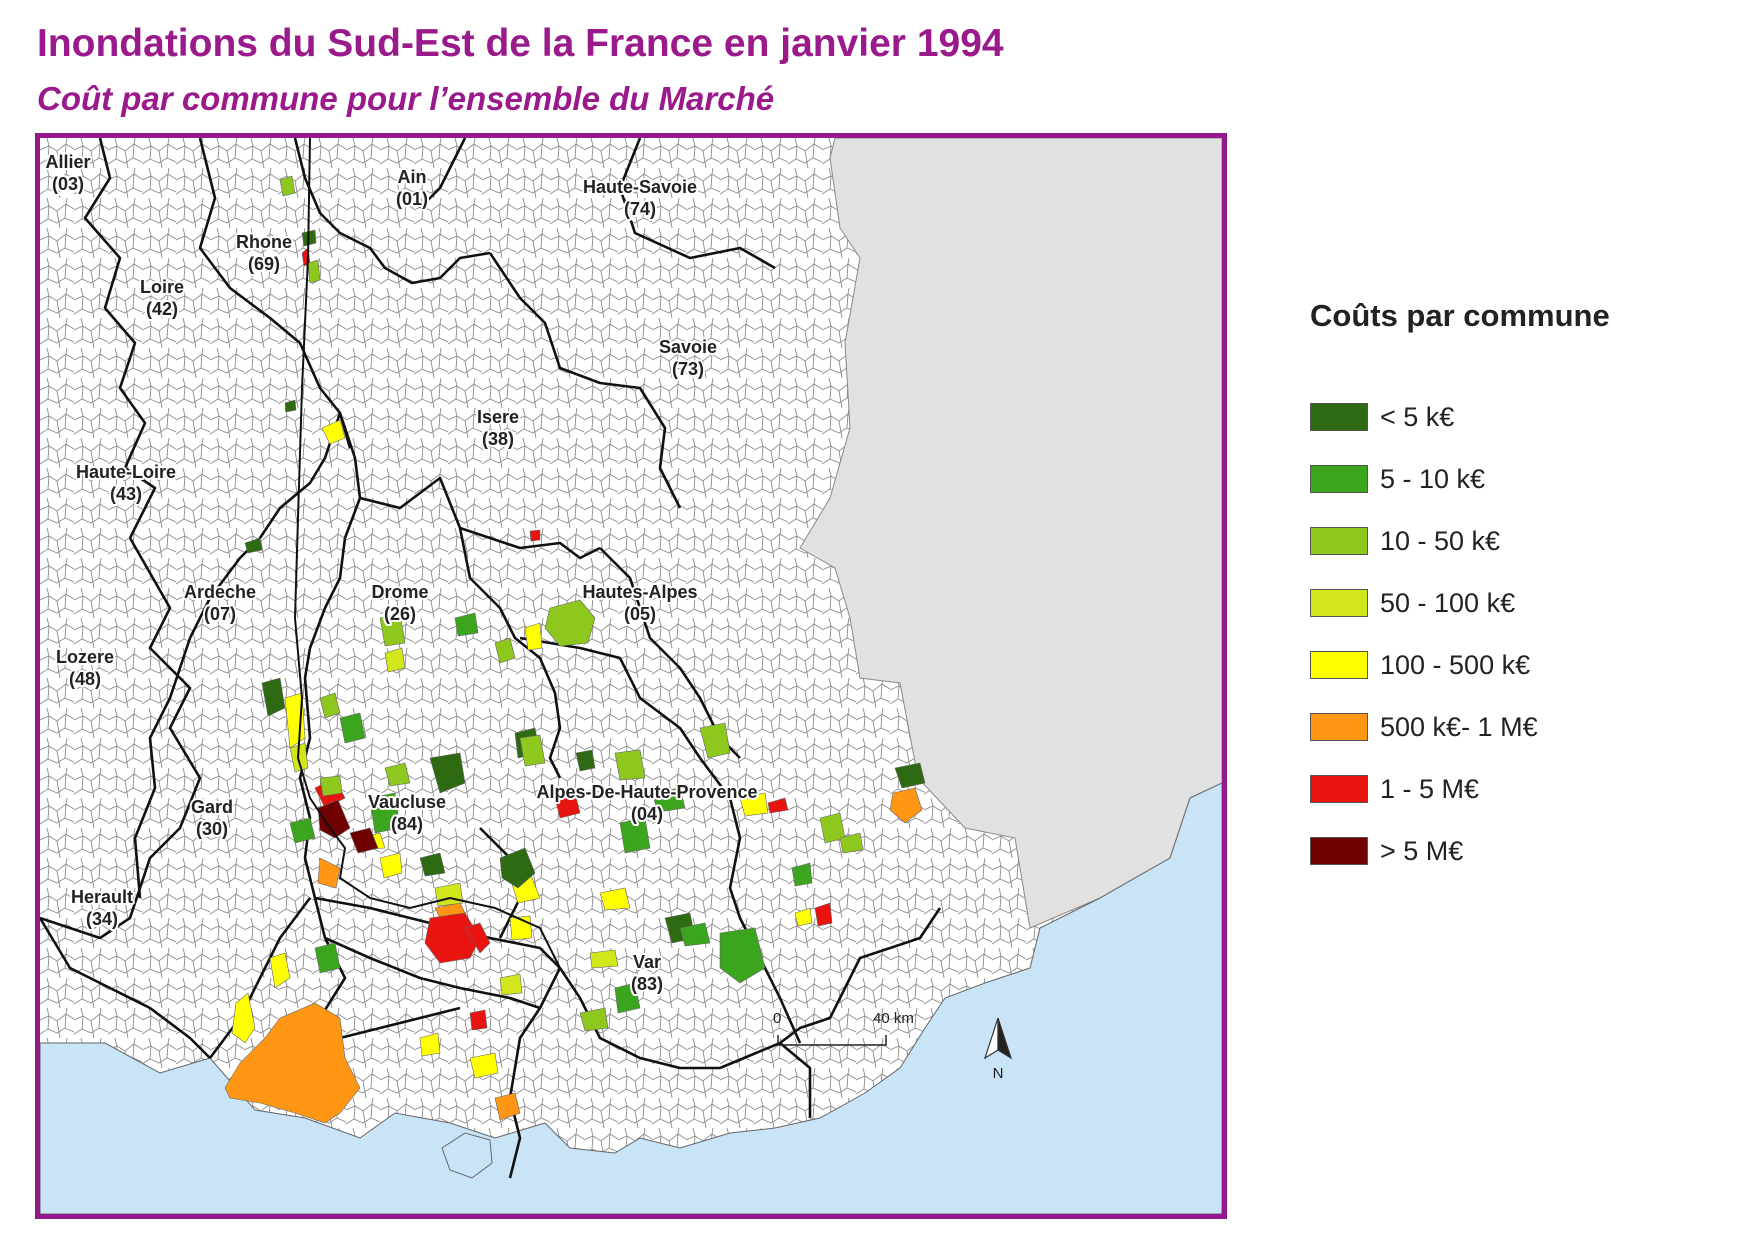 The width and height of the screenshot is (1753, 1240). Describe the element at coordinates (126, 472) in the screenshot. I see `department-label: Haute-Loire` at that location.